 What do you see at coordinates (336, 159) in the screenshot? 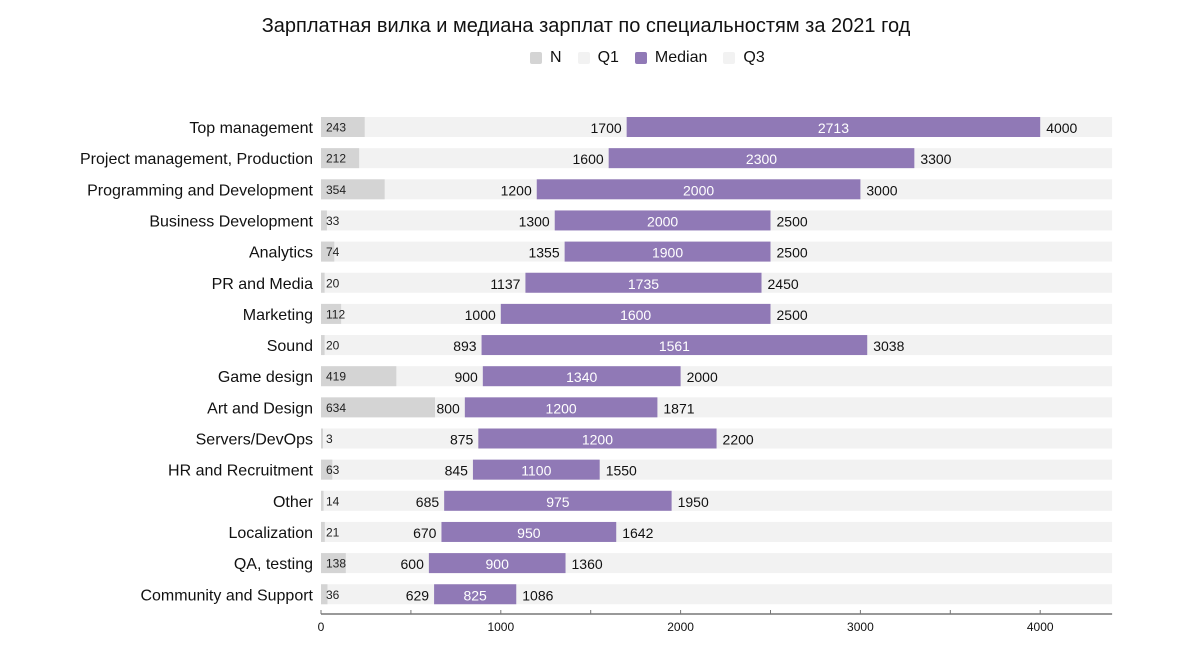
I see `n-value-label-project-management-production: 212` at bounding box center [336, 159].